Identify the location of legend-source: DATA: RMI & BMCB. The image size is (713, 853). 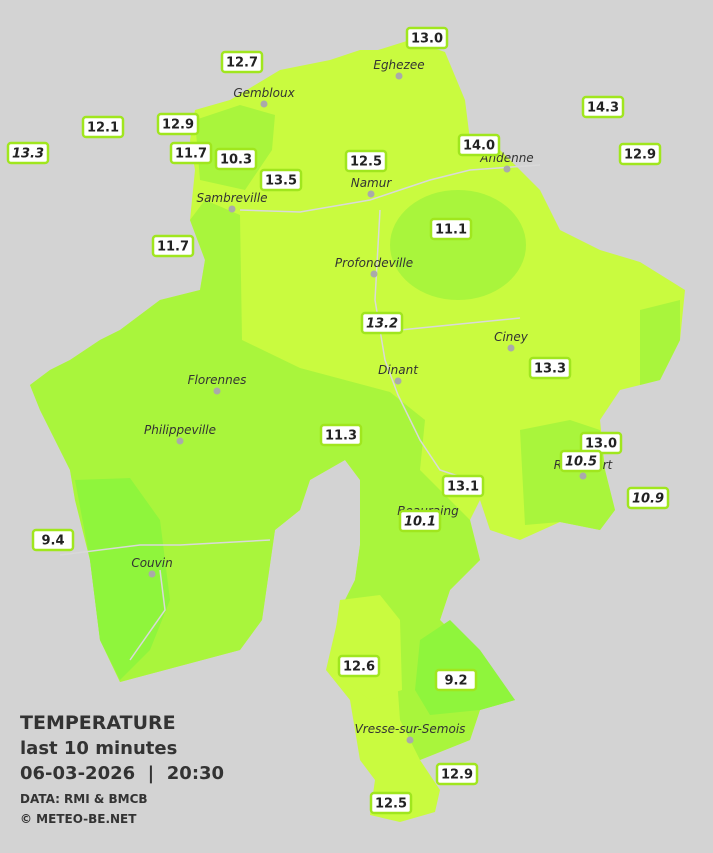
(84, 799).